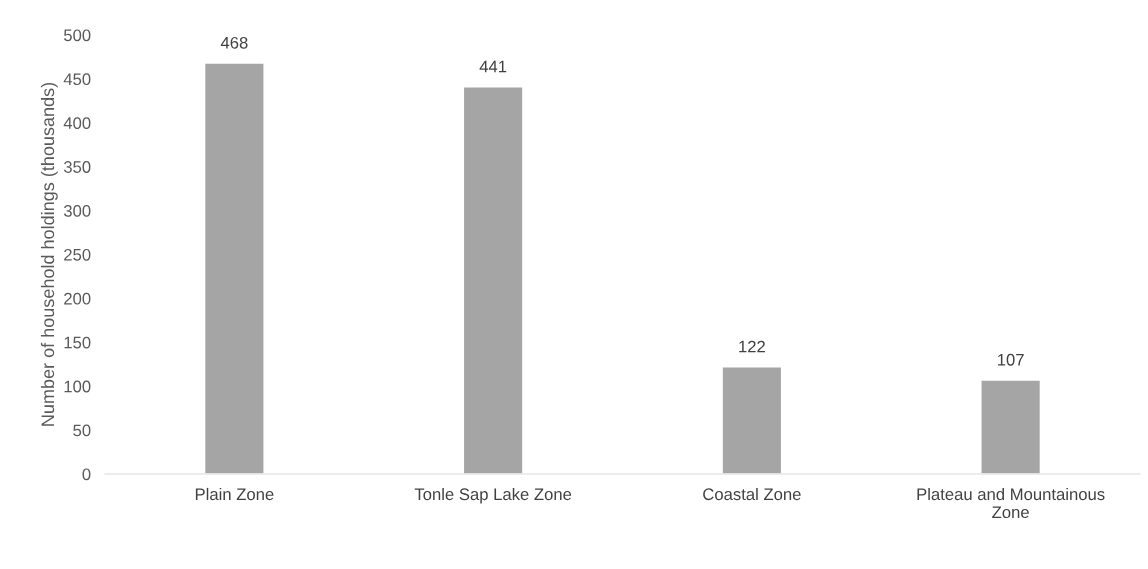 The height and width of the screenshot is (569, 1148). What do you see at coordinates (77, 386) in the screenshot?
I see `y-tick-label: 100` at bounding box center [77, 386].